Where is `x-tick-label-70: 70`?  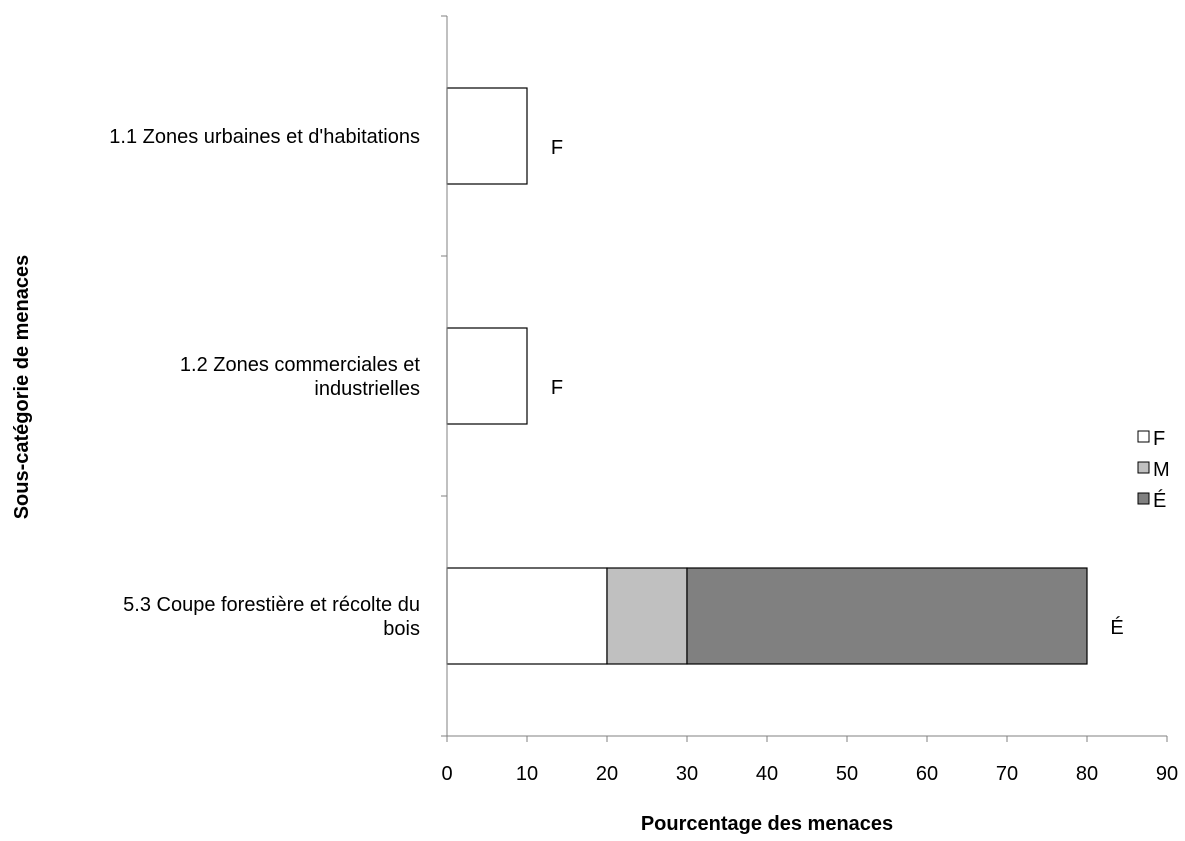
x-tick-label-70: 70 is located at coordinates (1007, 774).